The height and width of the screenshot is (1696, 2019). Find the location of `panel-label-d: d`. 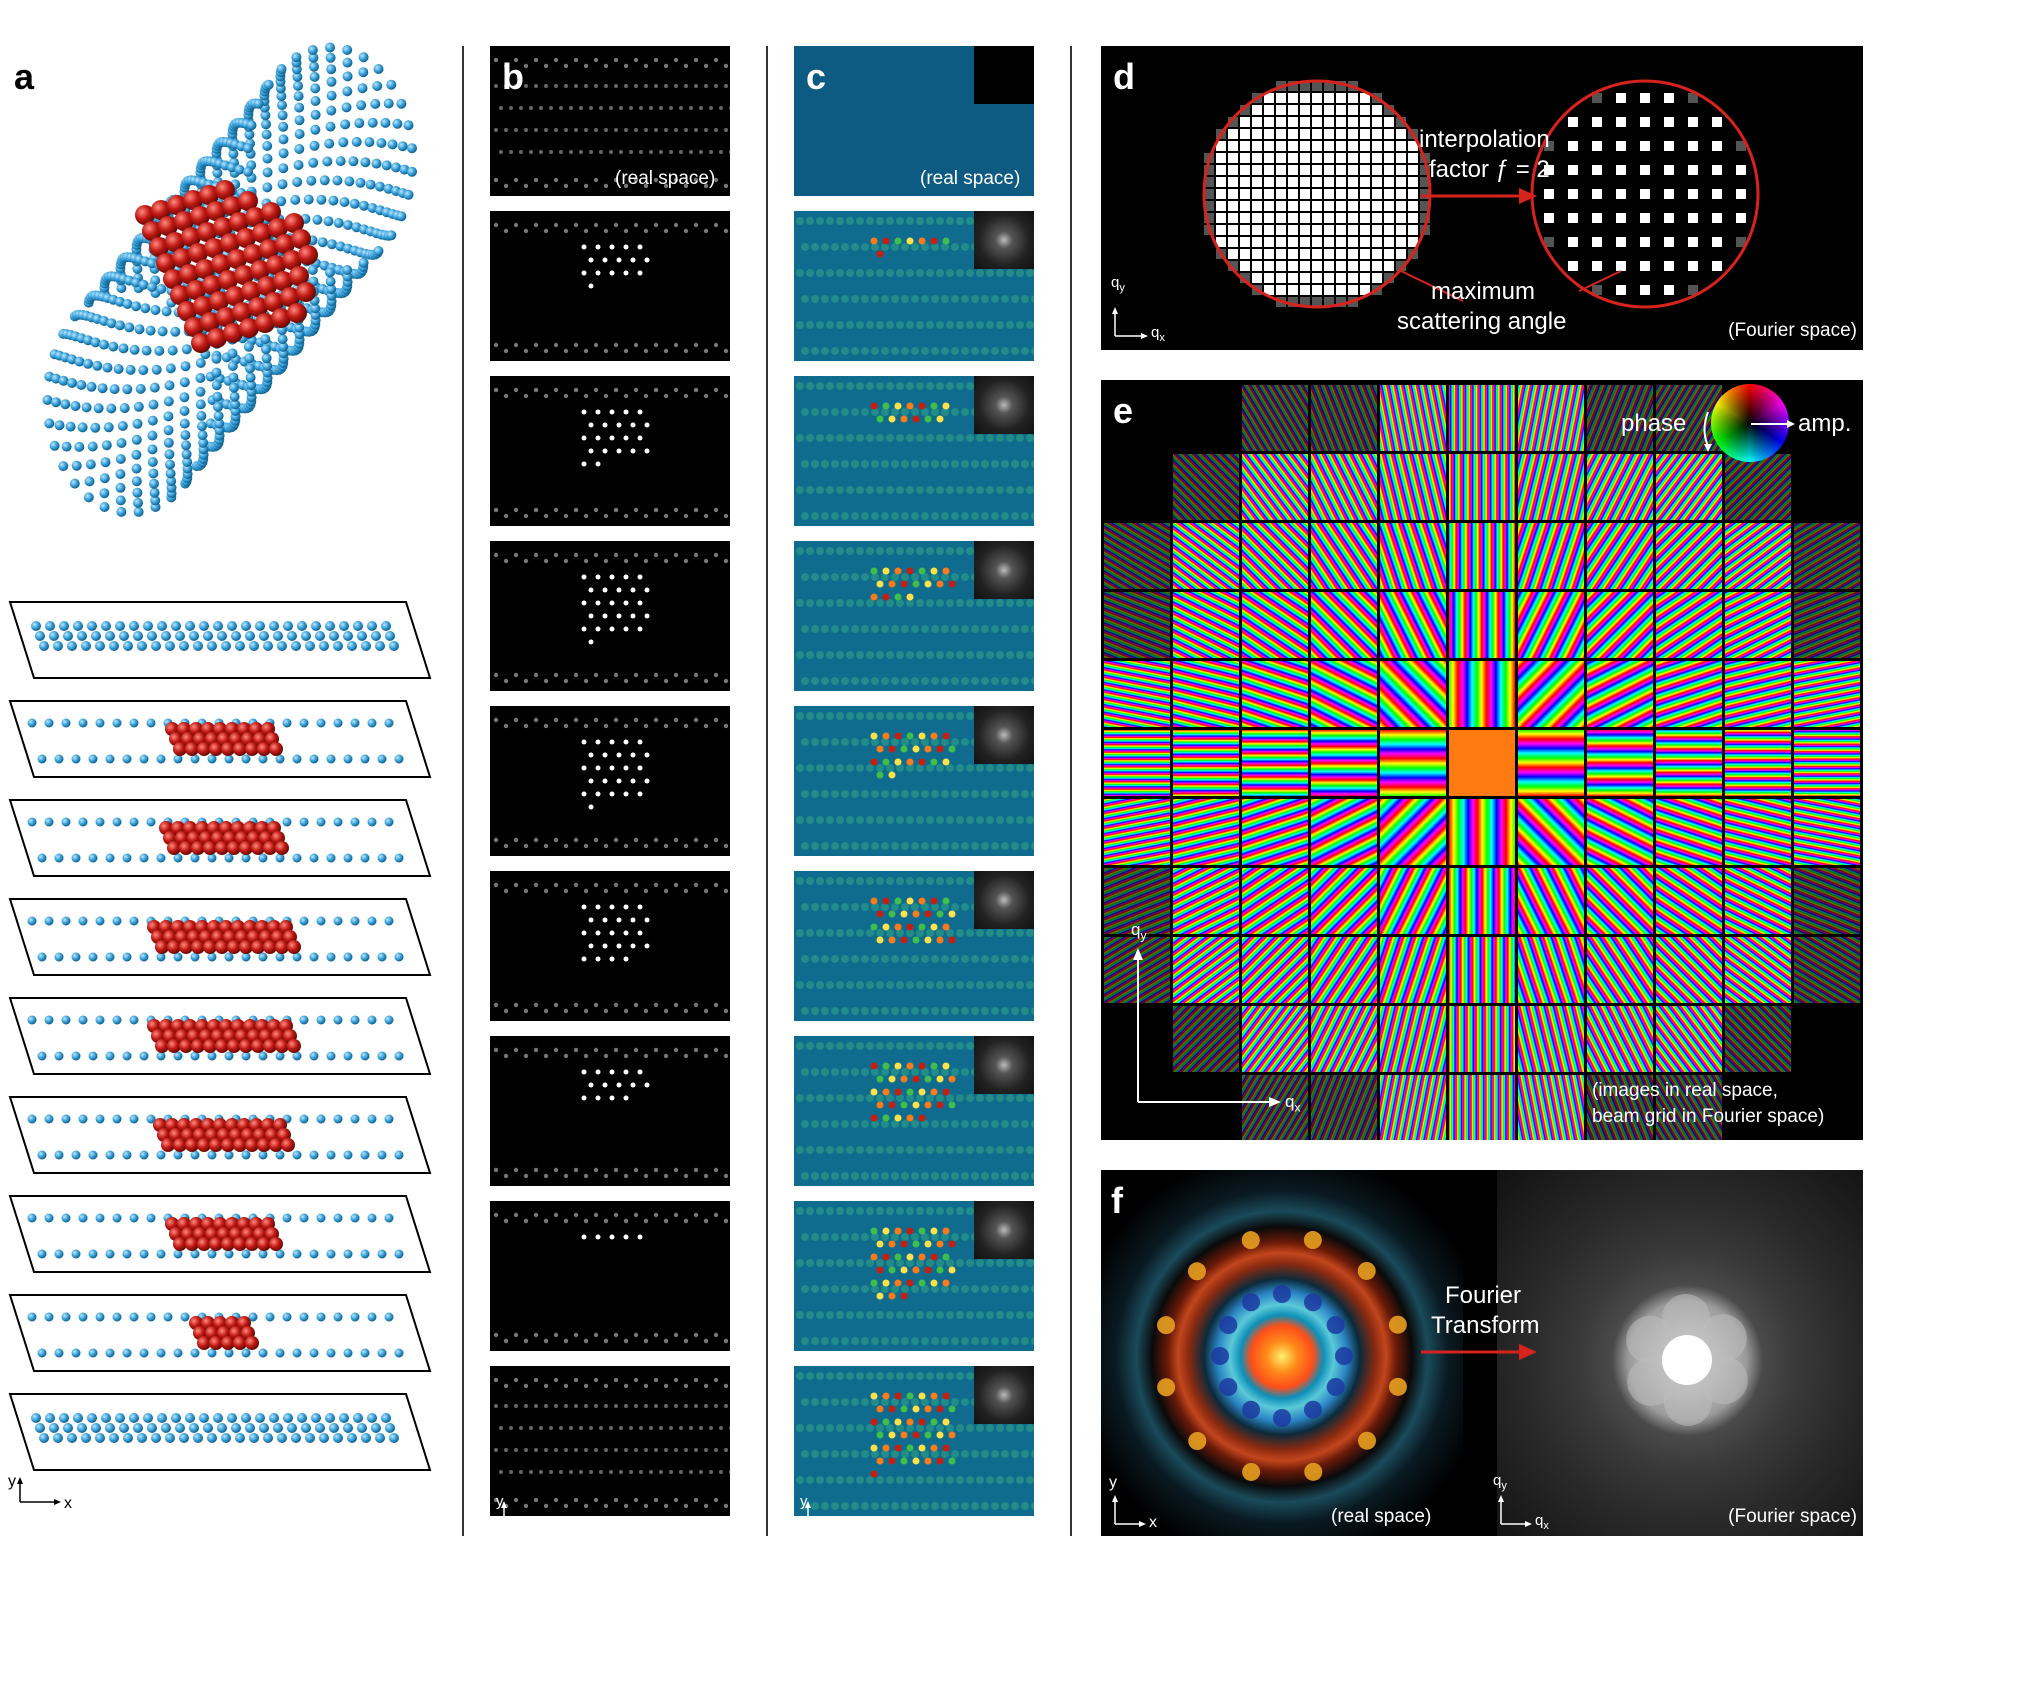

panel-label-d: d is located at coordinates (1124, 76).